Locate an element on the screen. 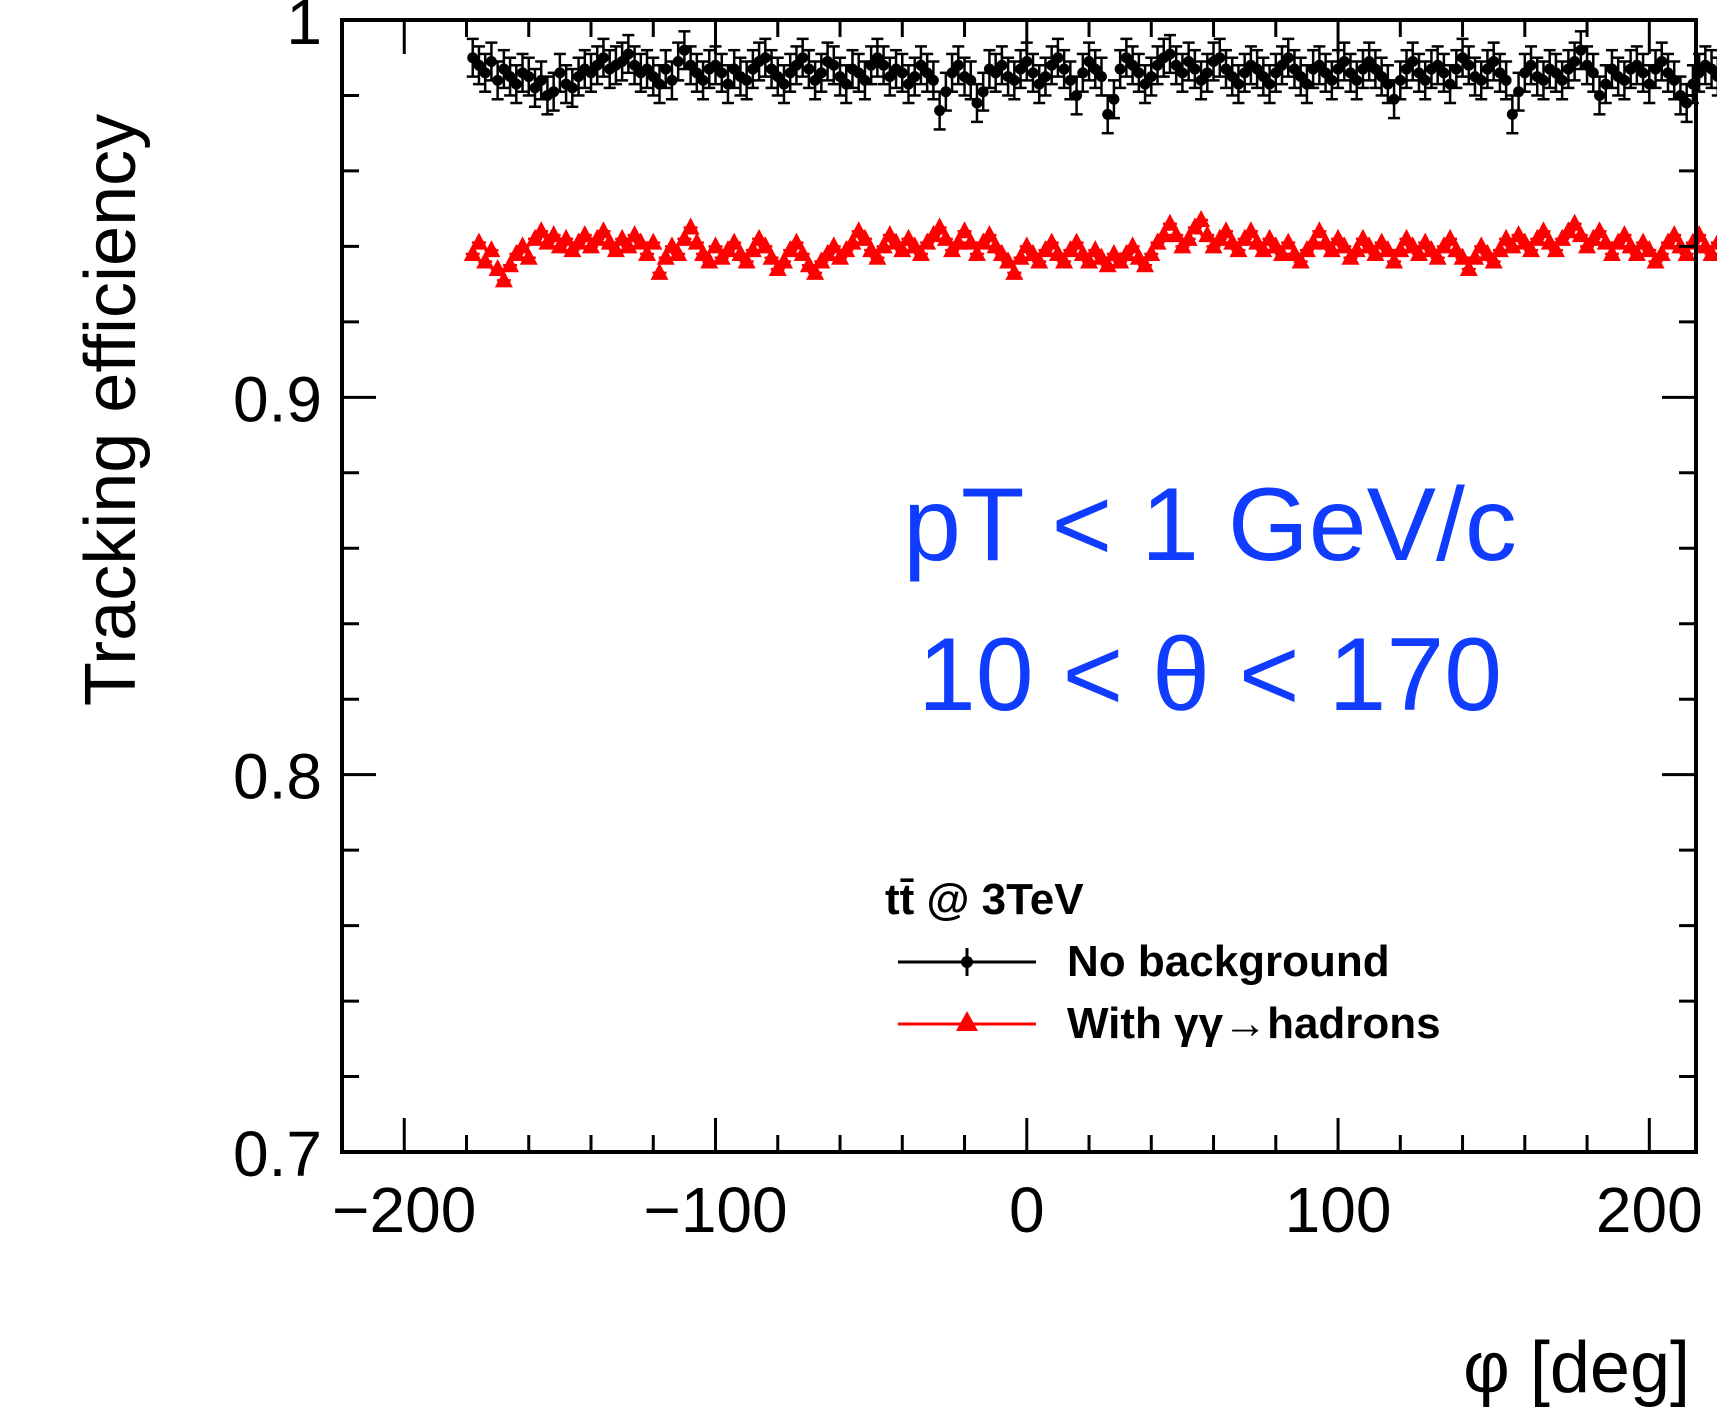 Image resolution: width=1717 pixels, height=1427 pixels. x-tick-label: 0 is located at coordinates (1027, 1210).